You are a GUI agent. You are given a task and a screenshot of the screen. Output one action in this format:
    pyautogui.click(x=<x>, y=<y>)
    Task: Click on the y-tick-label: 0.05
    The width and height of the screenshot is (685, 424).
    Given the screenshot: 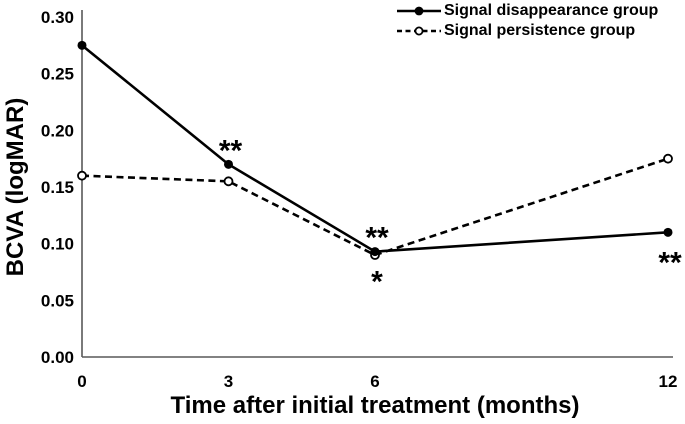 What is the action you would take?
    pyautogui.click(x=57, y=300)
    